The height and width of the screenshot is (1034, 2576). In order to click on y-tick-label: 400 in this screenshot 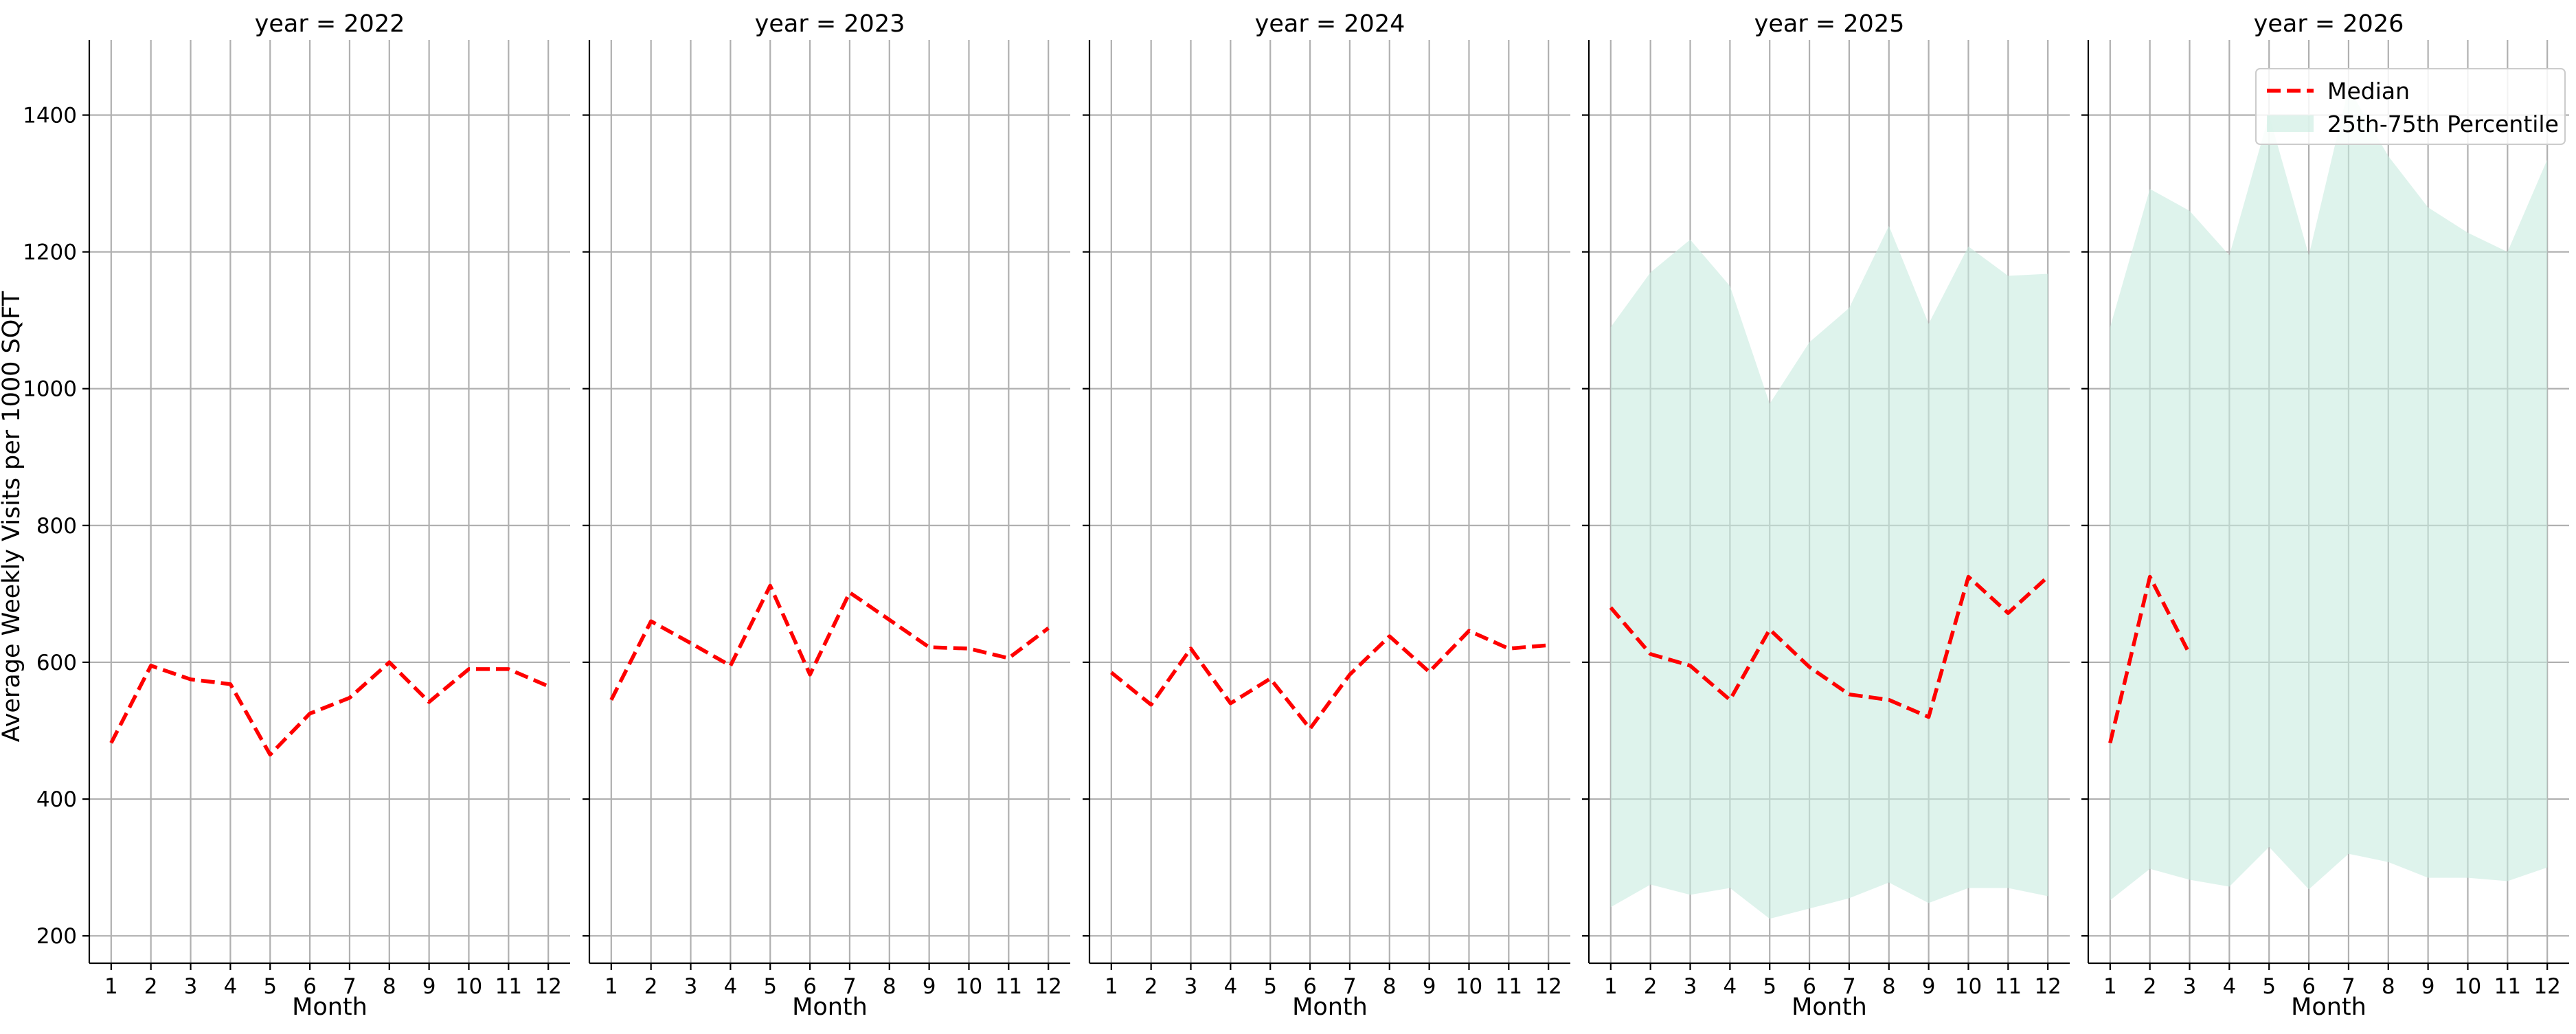, I will do `click(56, 799)`.